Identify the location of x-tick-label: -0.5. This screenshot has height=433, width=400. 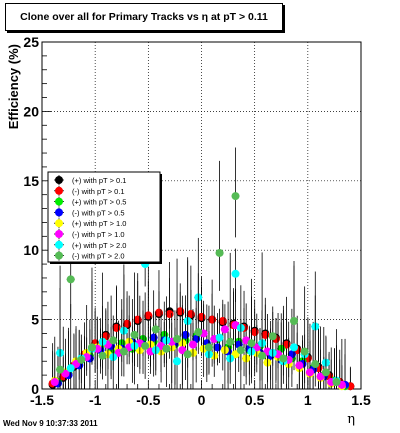
(148, 400).